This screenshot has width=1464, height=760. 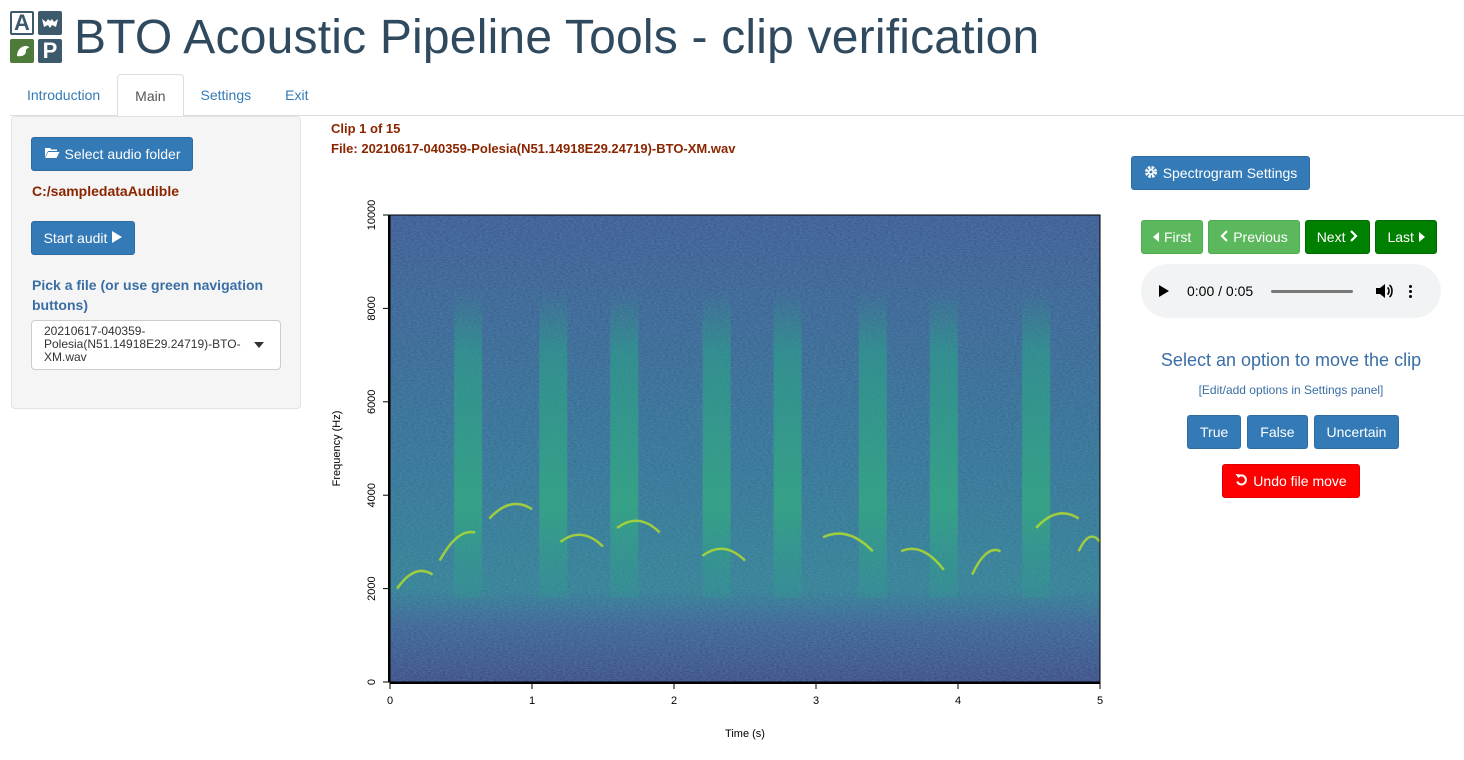 What do you see at coordinates (372, 588) in the screenshot?
I see `y-tick-label: 2000` at bounding box center [372, 588].